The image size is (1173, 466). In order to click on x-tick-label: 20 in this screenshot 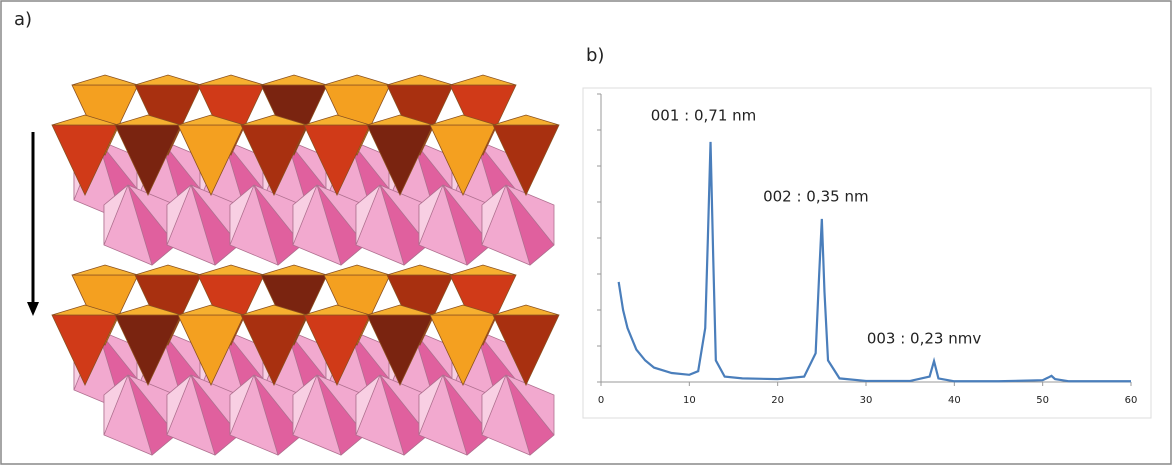, I will do `click(777, 400)`.